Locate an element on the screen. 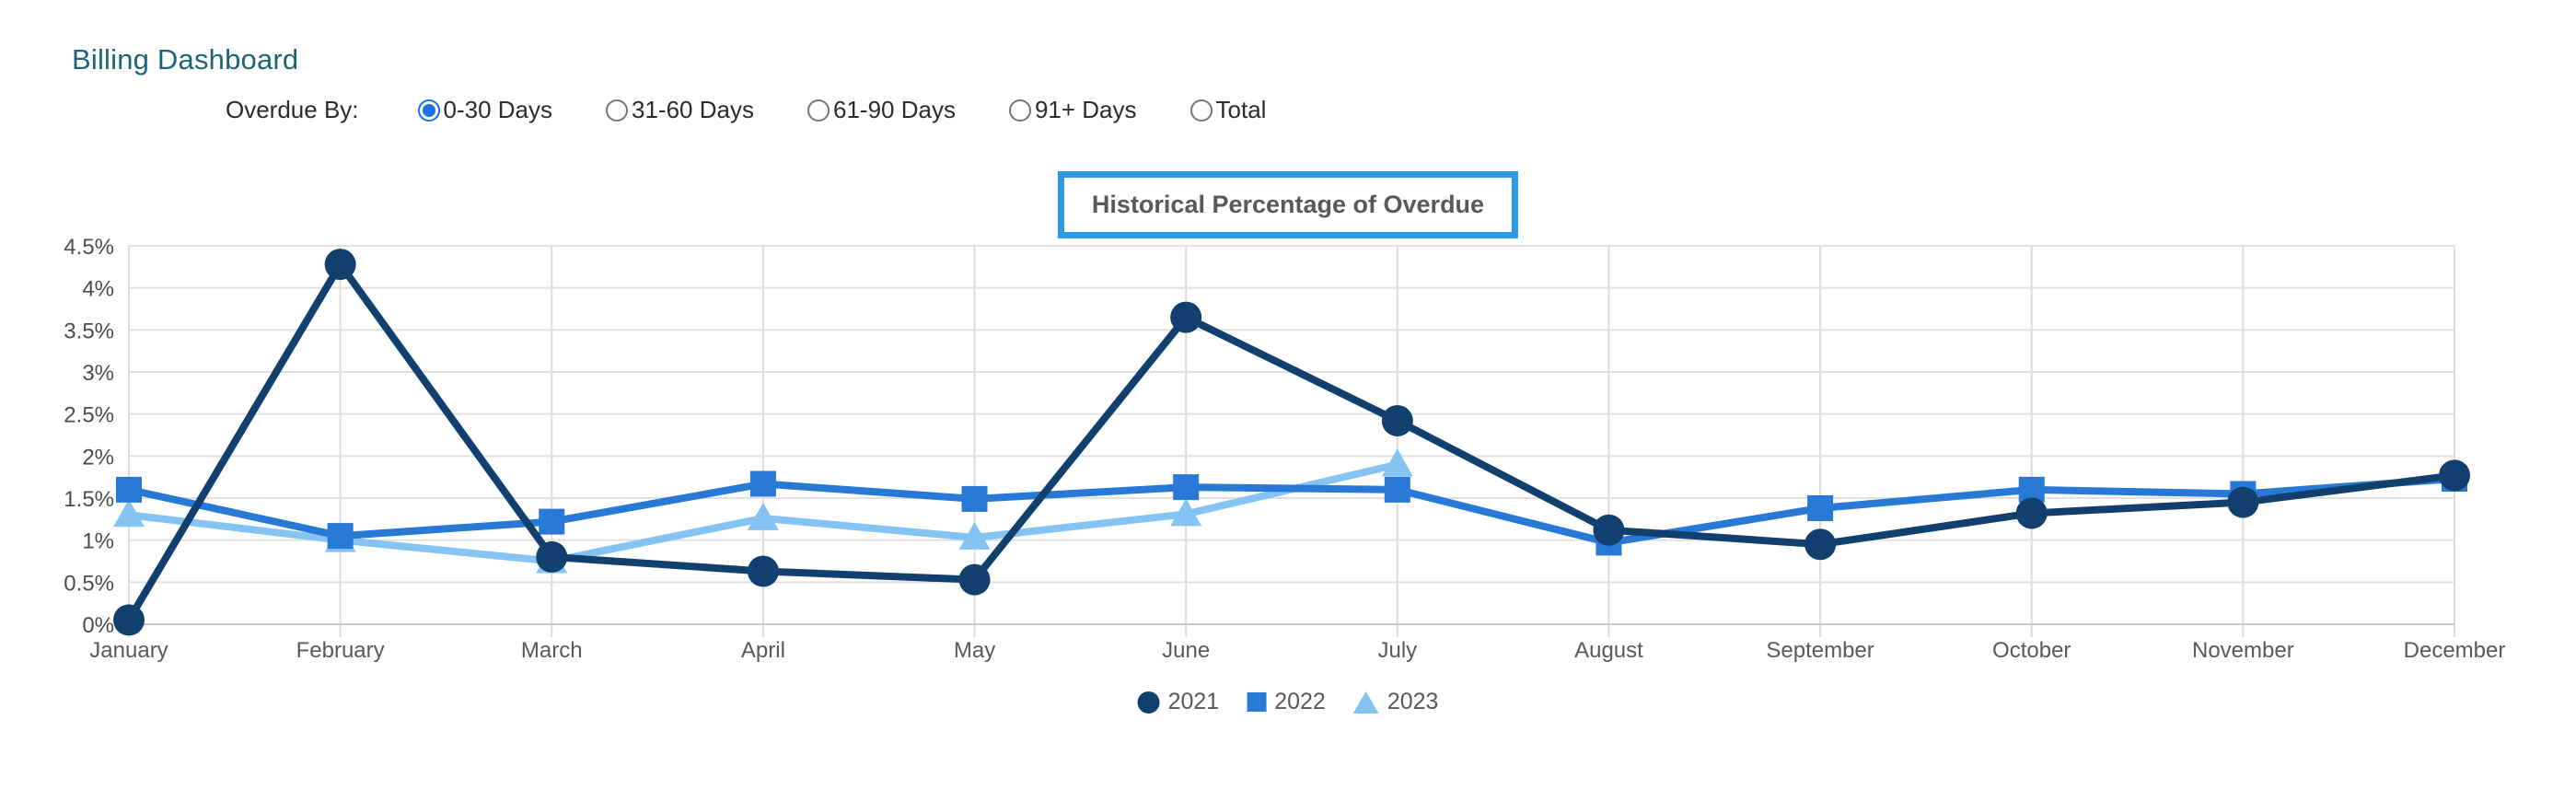  radio-91-days: 91+ Days is located at coordinates (1072, 110).